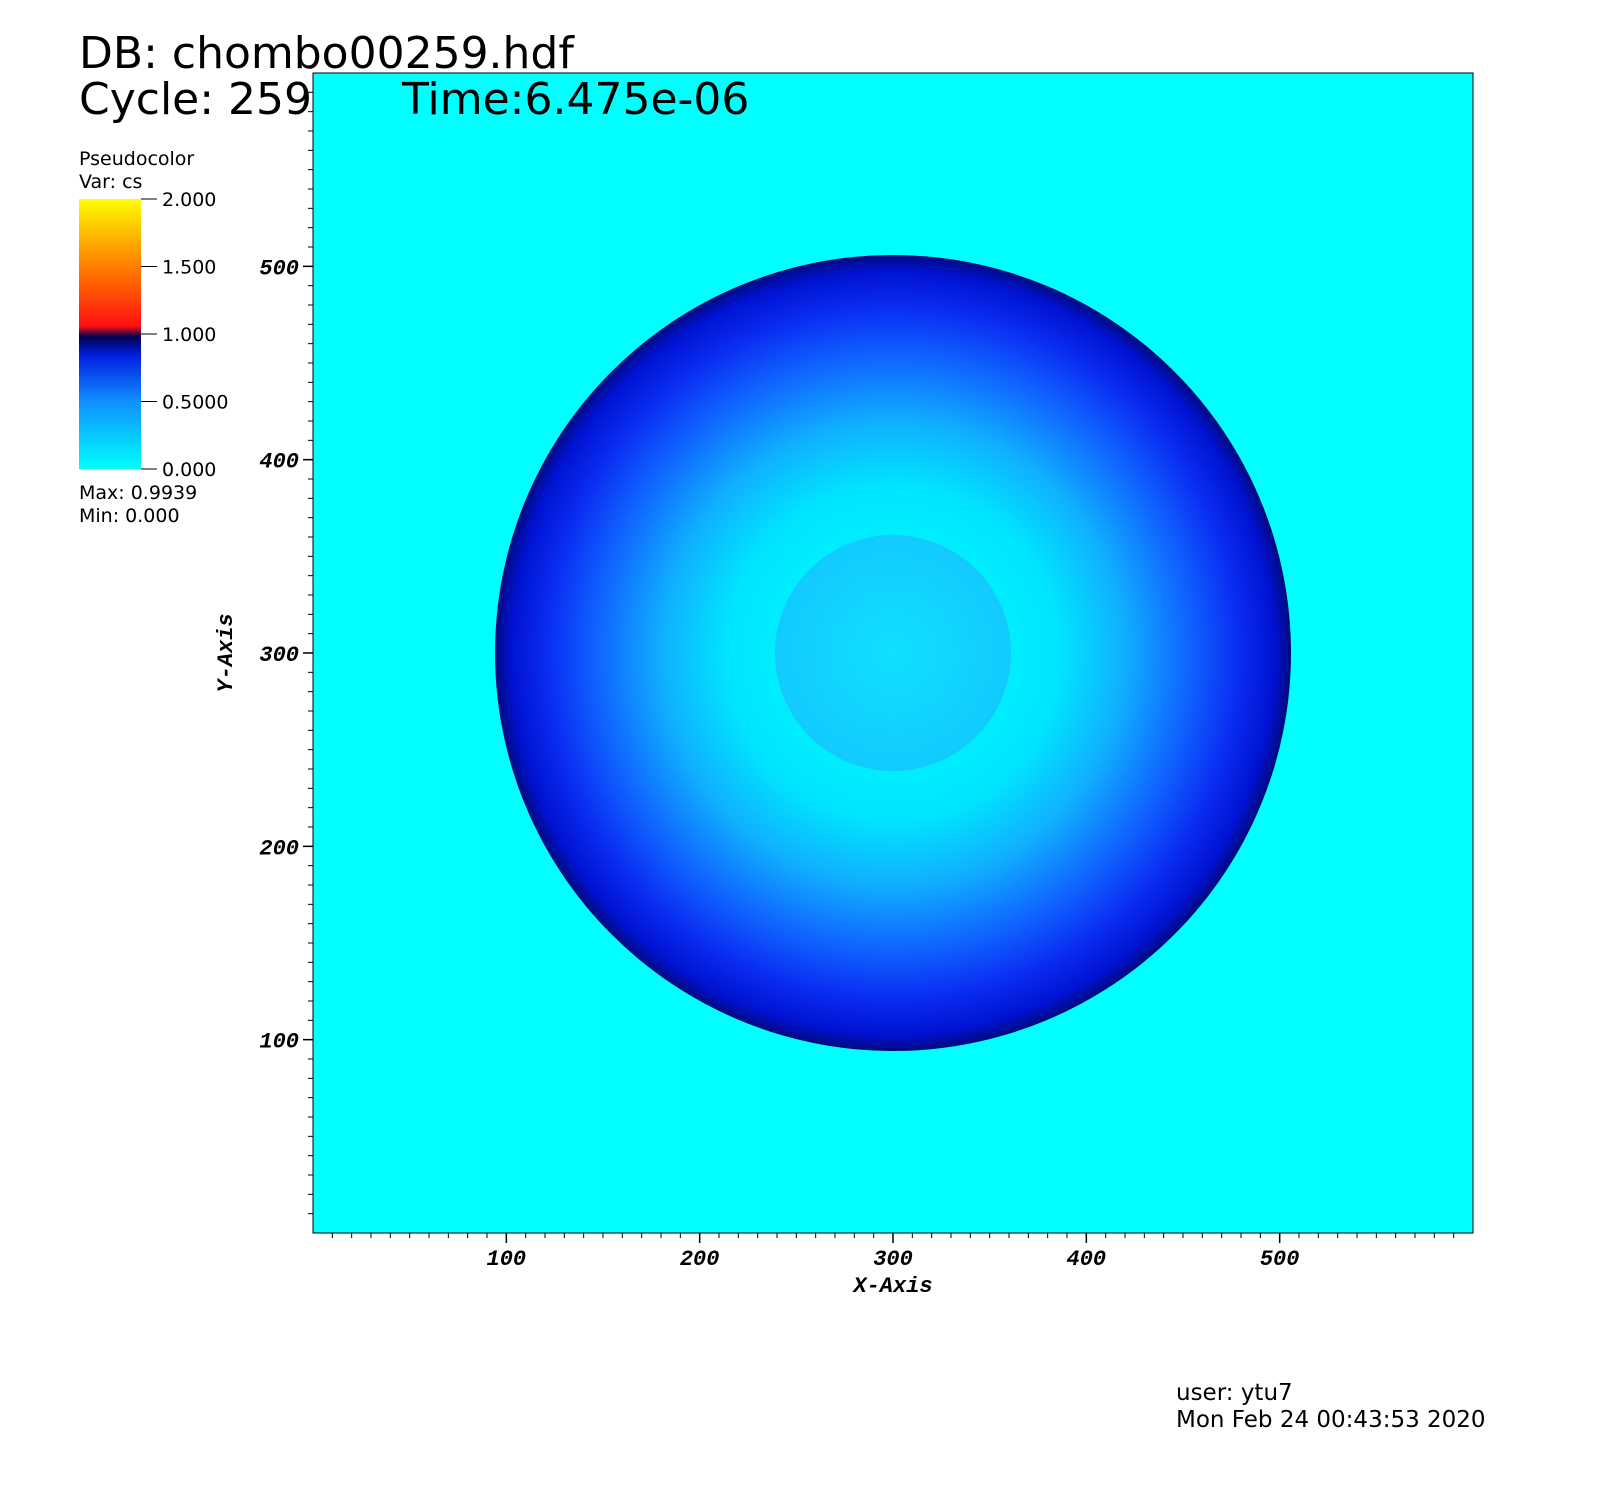 The width and height of the screenshot is (1612, 1492). What do you see at coordinates (1331, 1420) in the screenshot?
I see `date: Mon Feb 24 00:43:53 2020` at bounding box center [1331, 1420].